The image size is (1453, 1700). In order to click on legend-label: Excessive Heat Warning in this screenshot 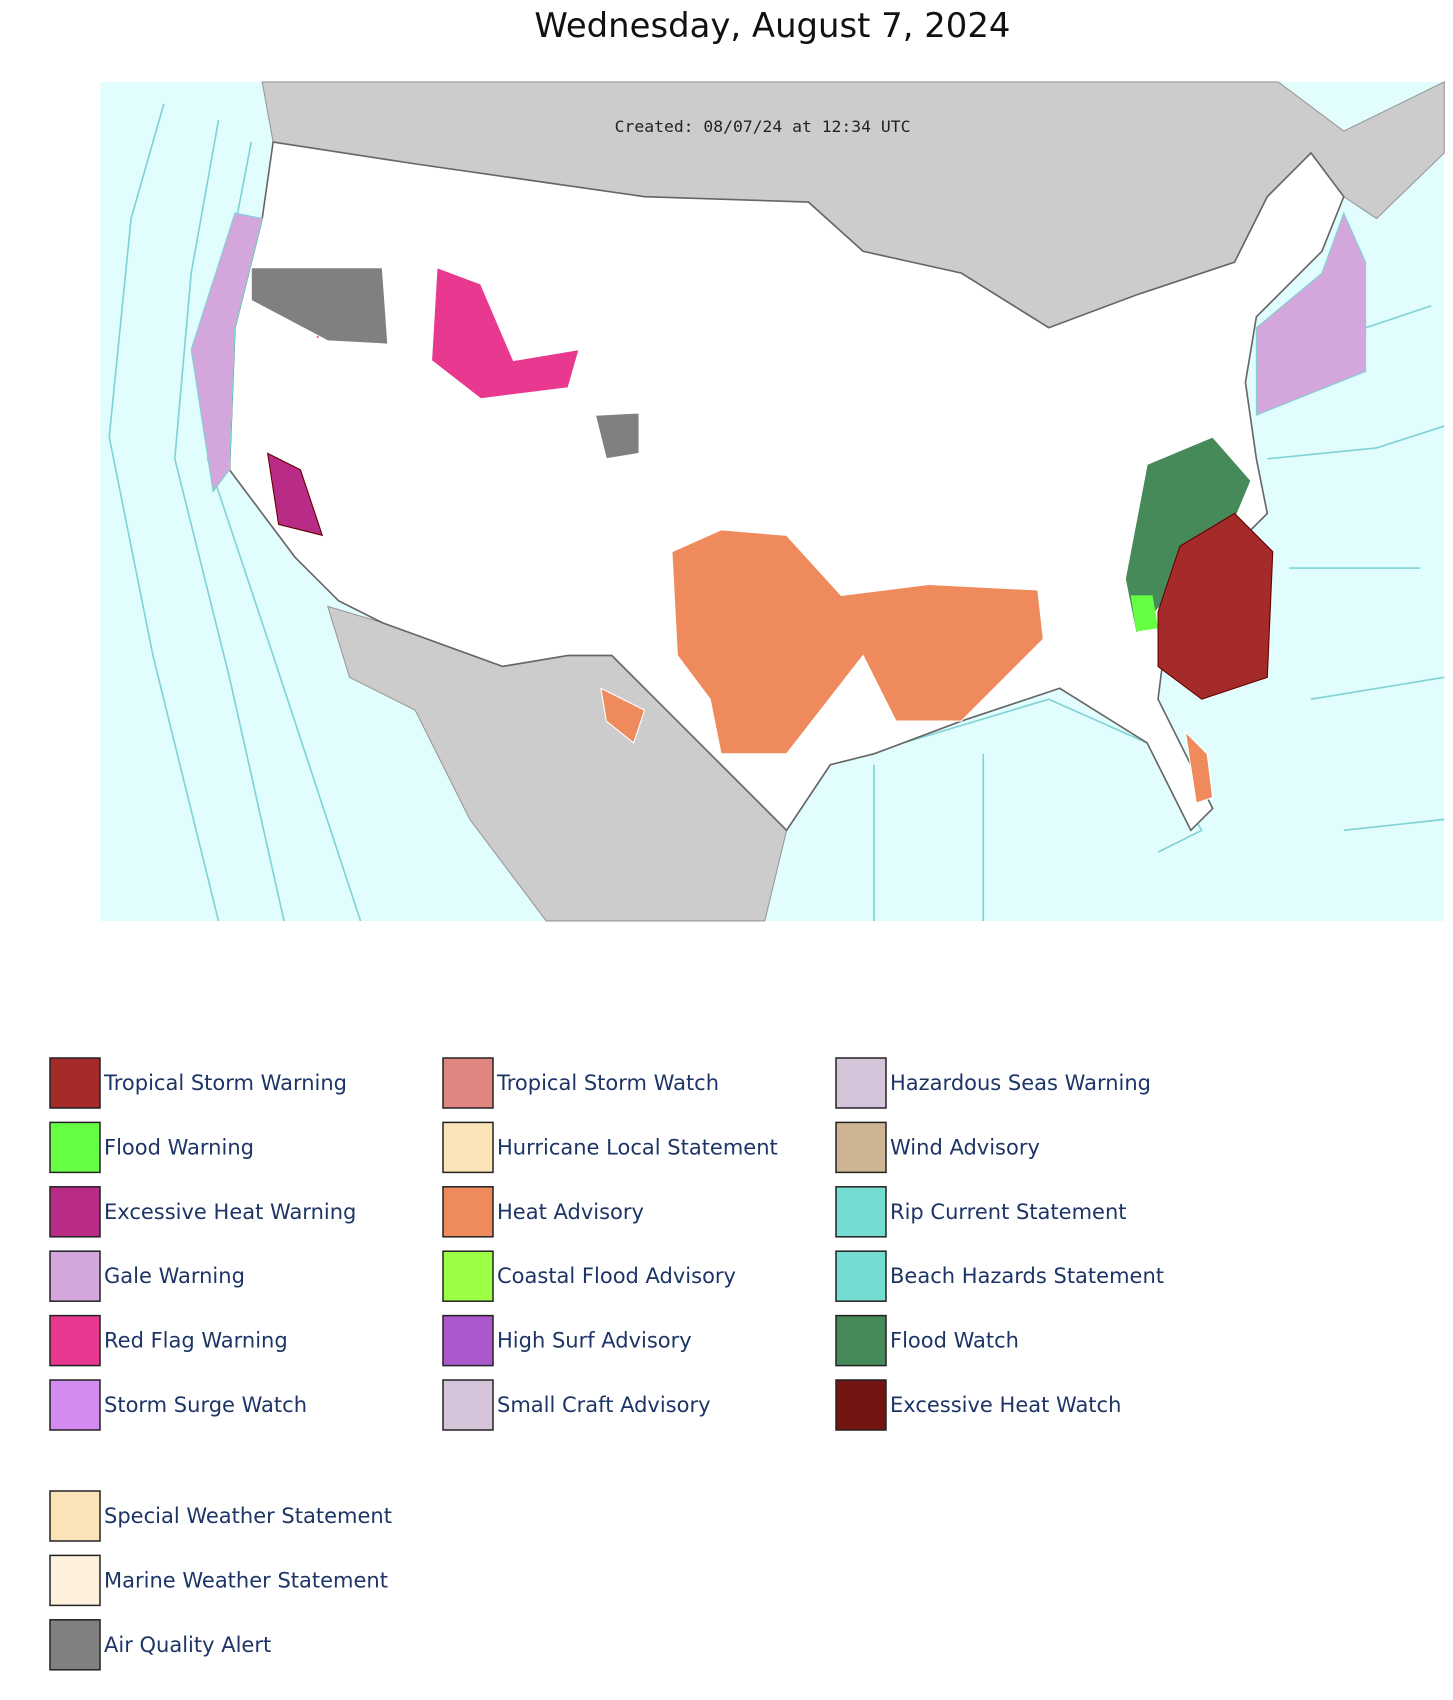, I will do `click(230, 1212)`.